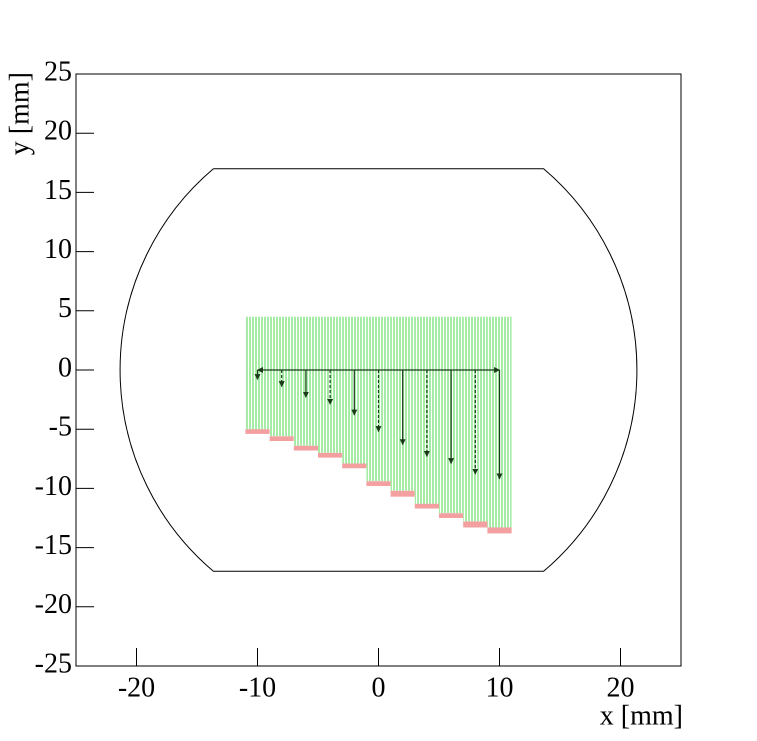  What do you see at coordinates (641, 715) in the screenshot?
I see `x-axis-label: x [mm]` at bounding box center [641, 715].